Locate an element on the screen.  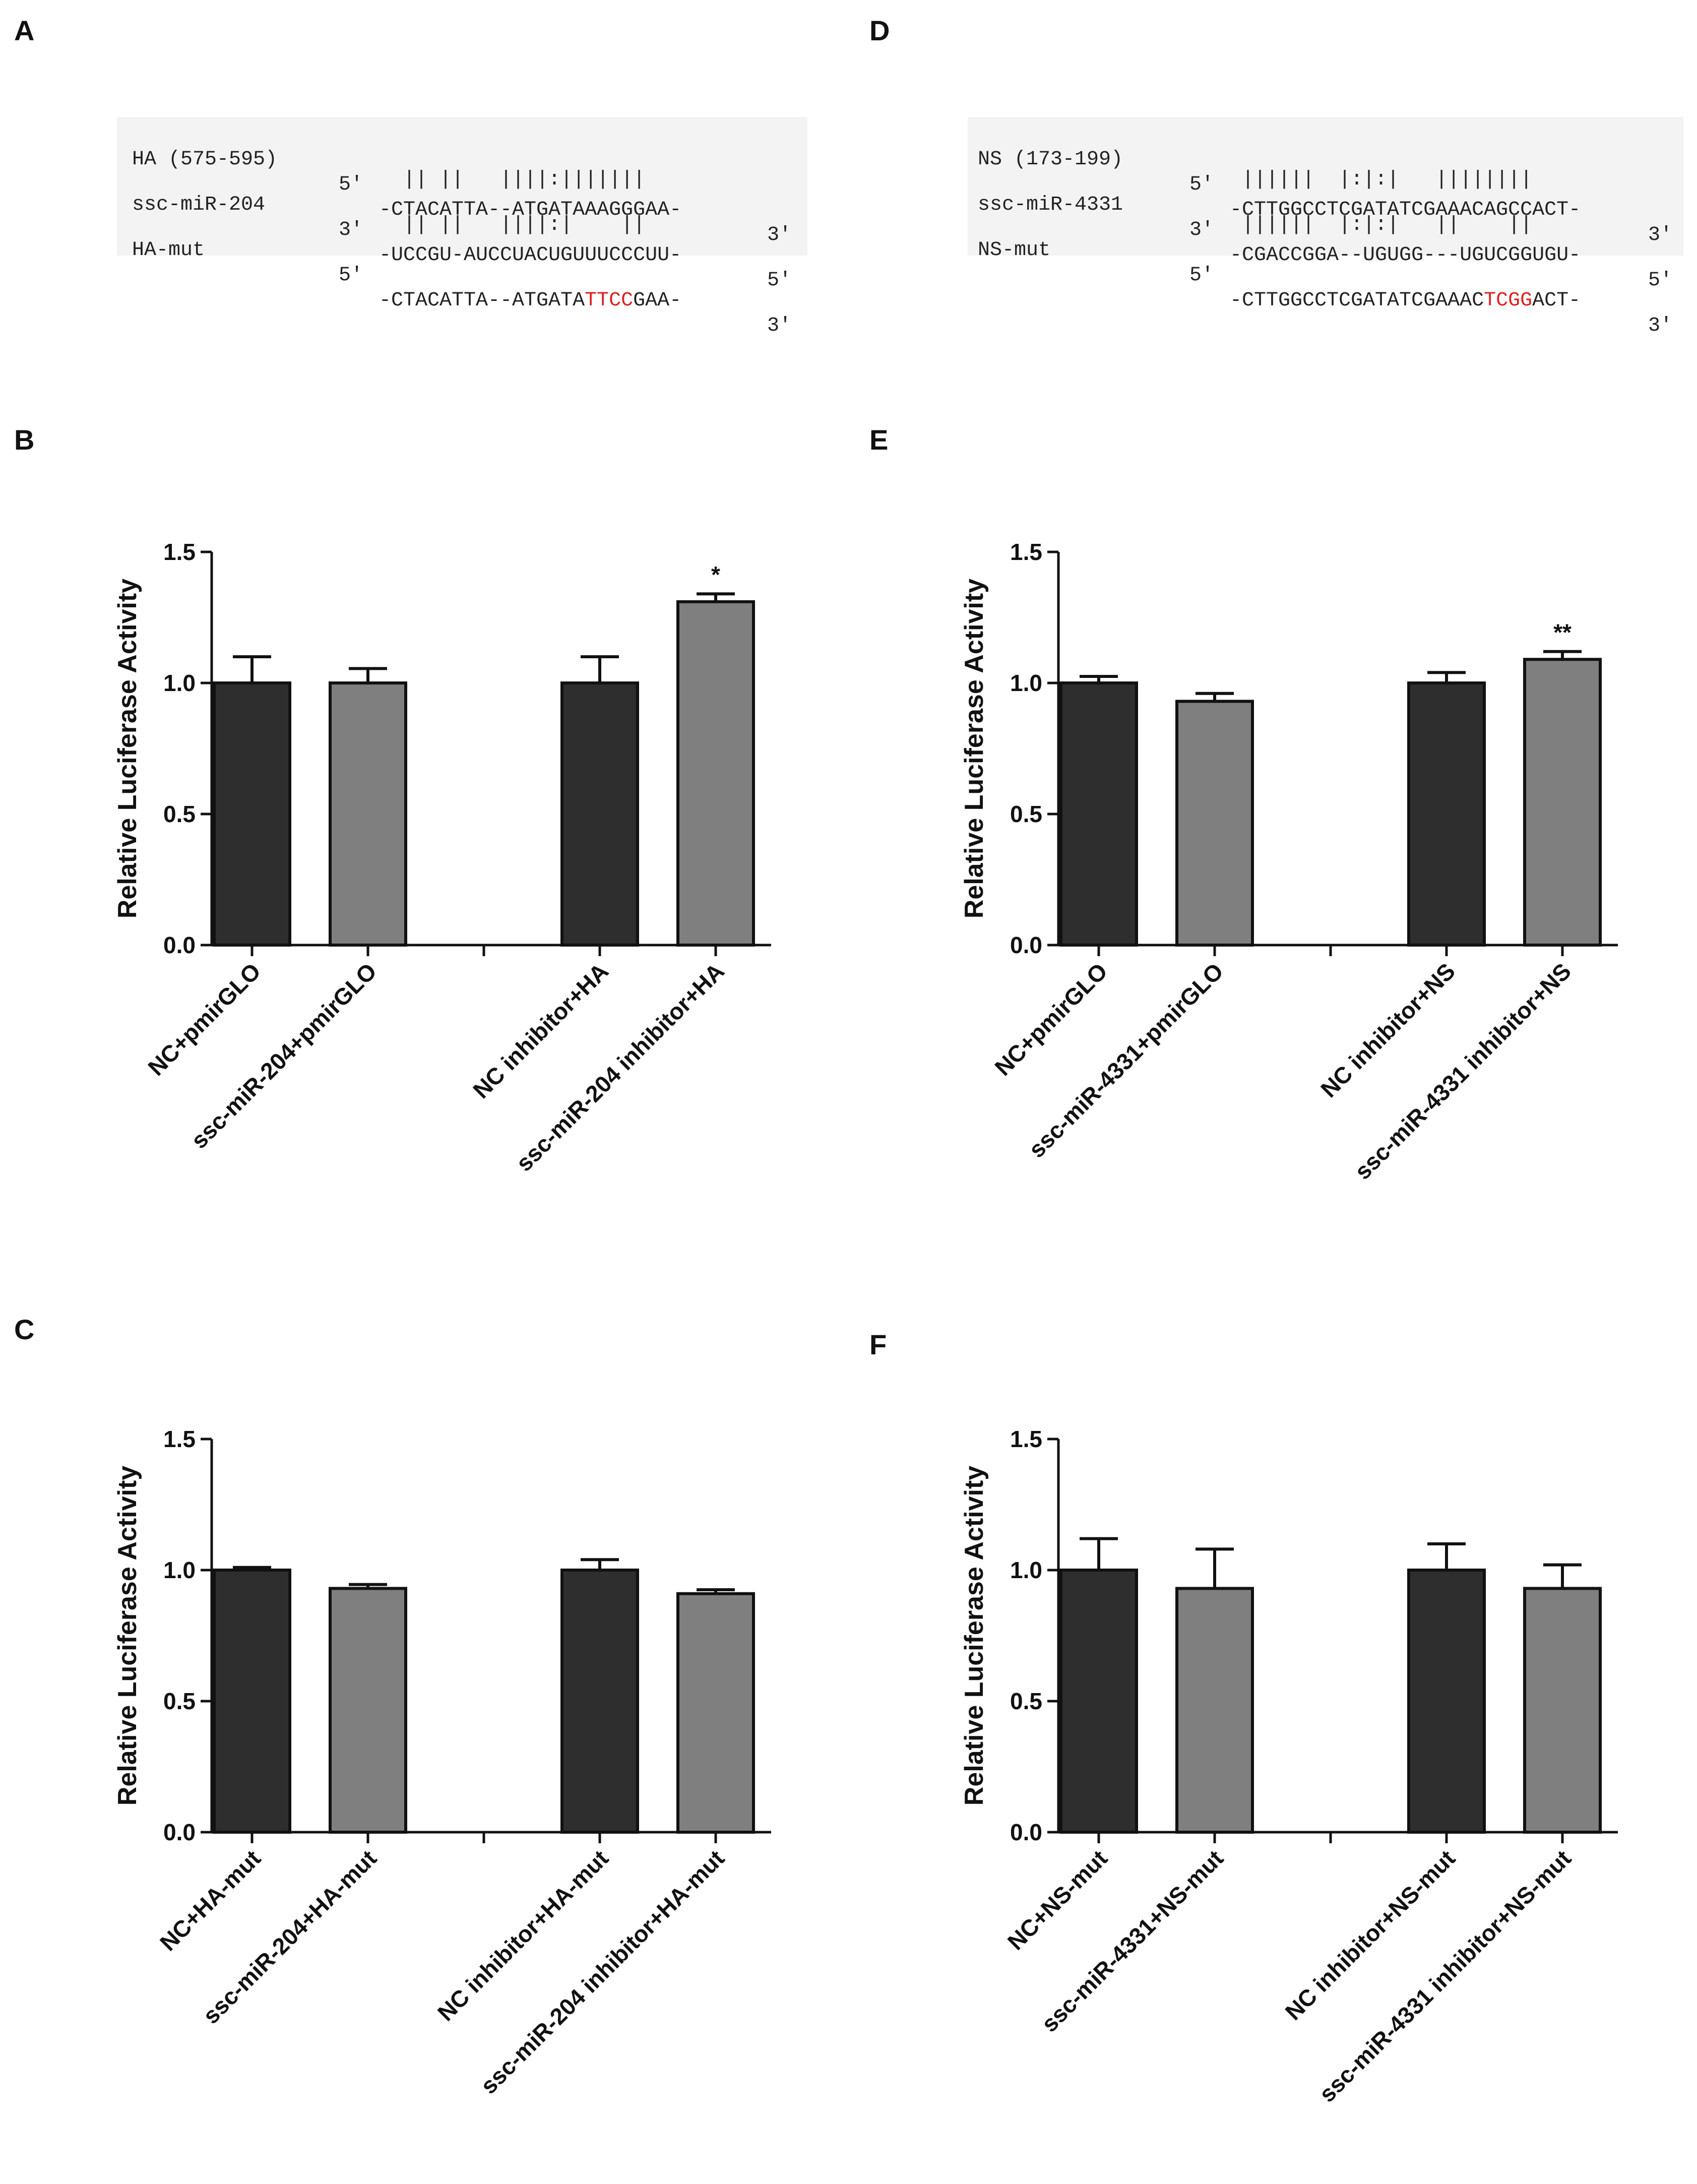
panel-label-e: E is located at coordinates (879, 440).